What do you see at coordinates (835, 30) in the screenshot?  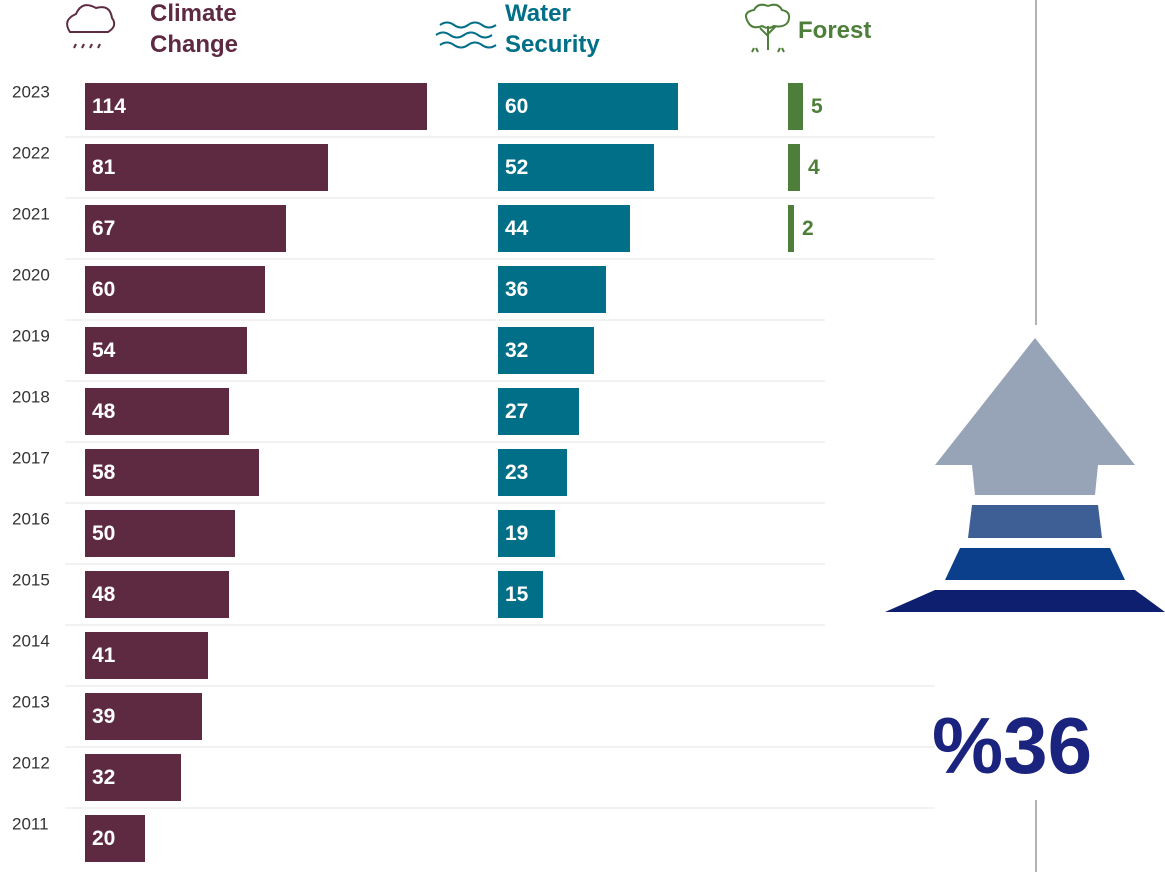 I see `legend-entry: Forest` at bounding box center [835, 30].